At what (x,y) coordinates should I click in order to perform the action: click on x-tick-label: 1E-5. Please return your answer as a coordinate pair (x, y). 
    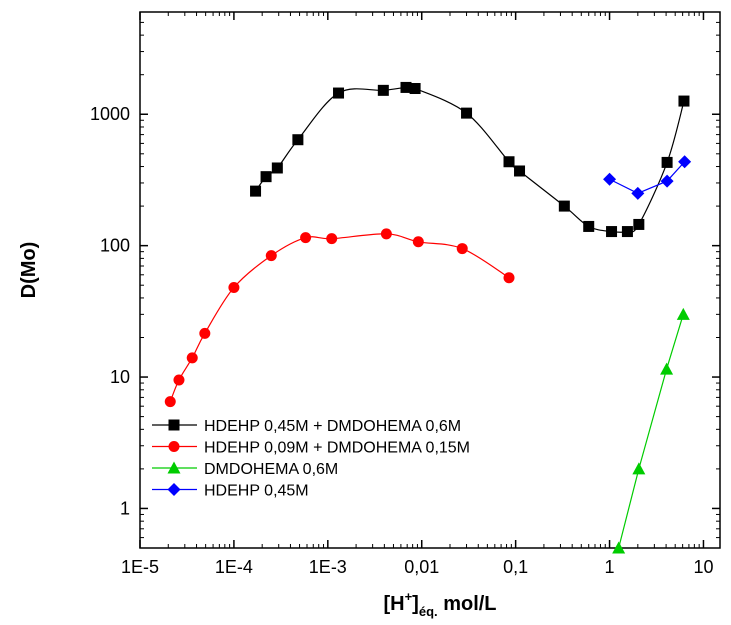
    Looking at the image, I should click on (140, 567).